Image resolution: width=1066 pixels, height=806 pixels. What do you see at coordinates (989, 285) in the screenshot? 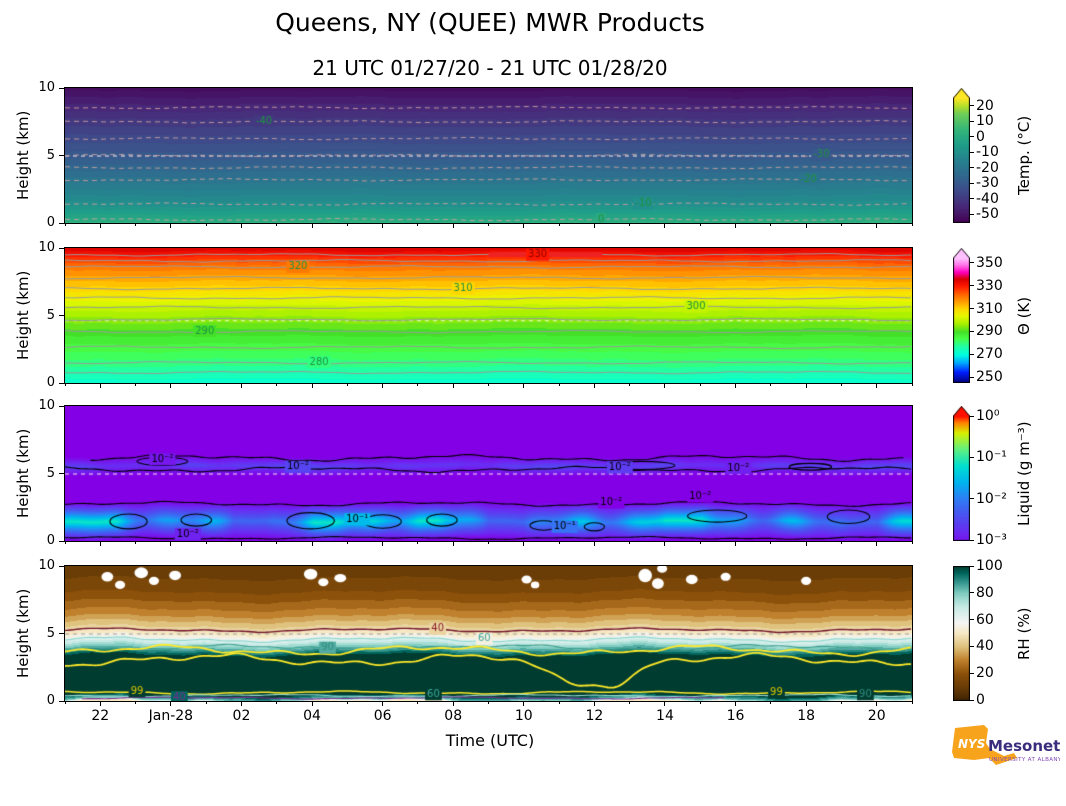
I see `colorbar-tick-label: 330` at bounding box center [989, 285].